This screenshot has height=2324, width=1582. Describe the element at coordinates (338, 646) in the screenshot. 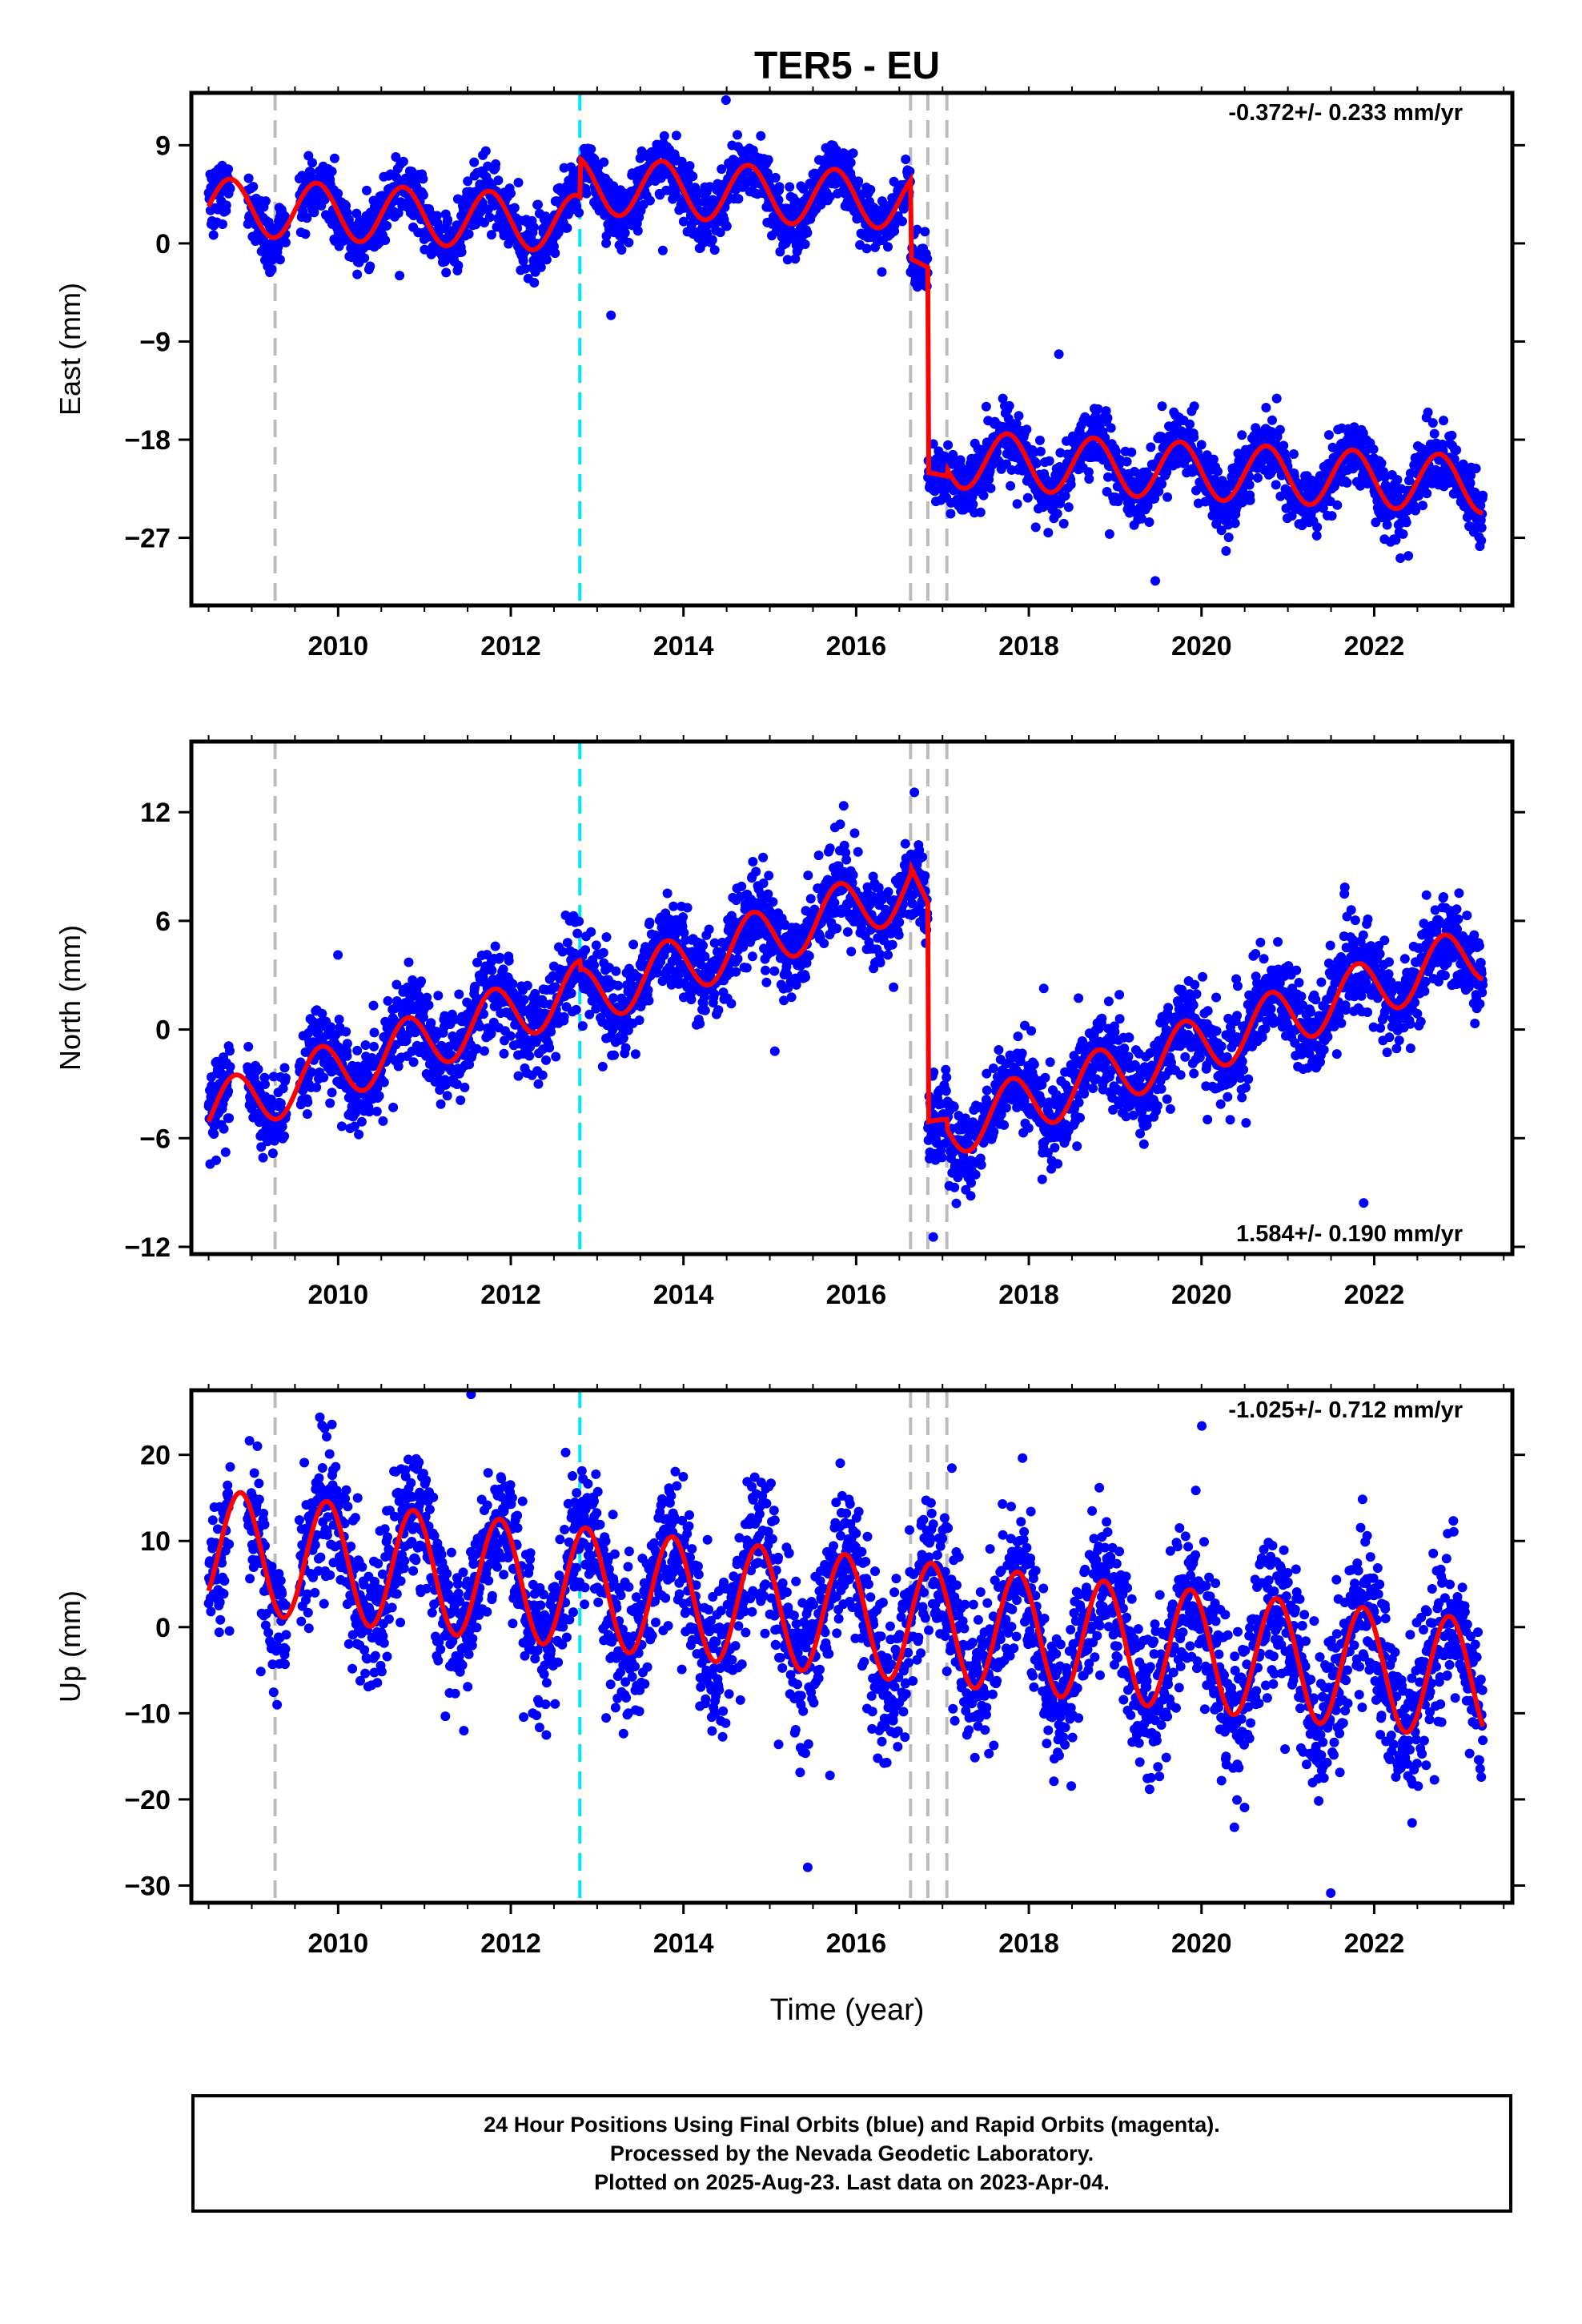

I see `x-tick-label: 2010` at that location.